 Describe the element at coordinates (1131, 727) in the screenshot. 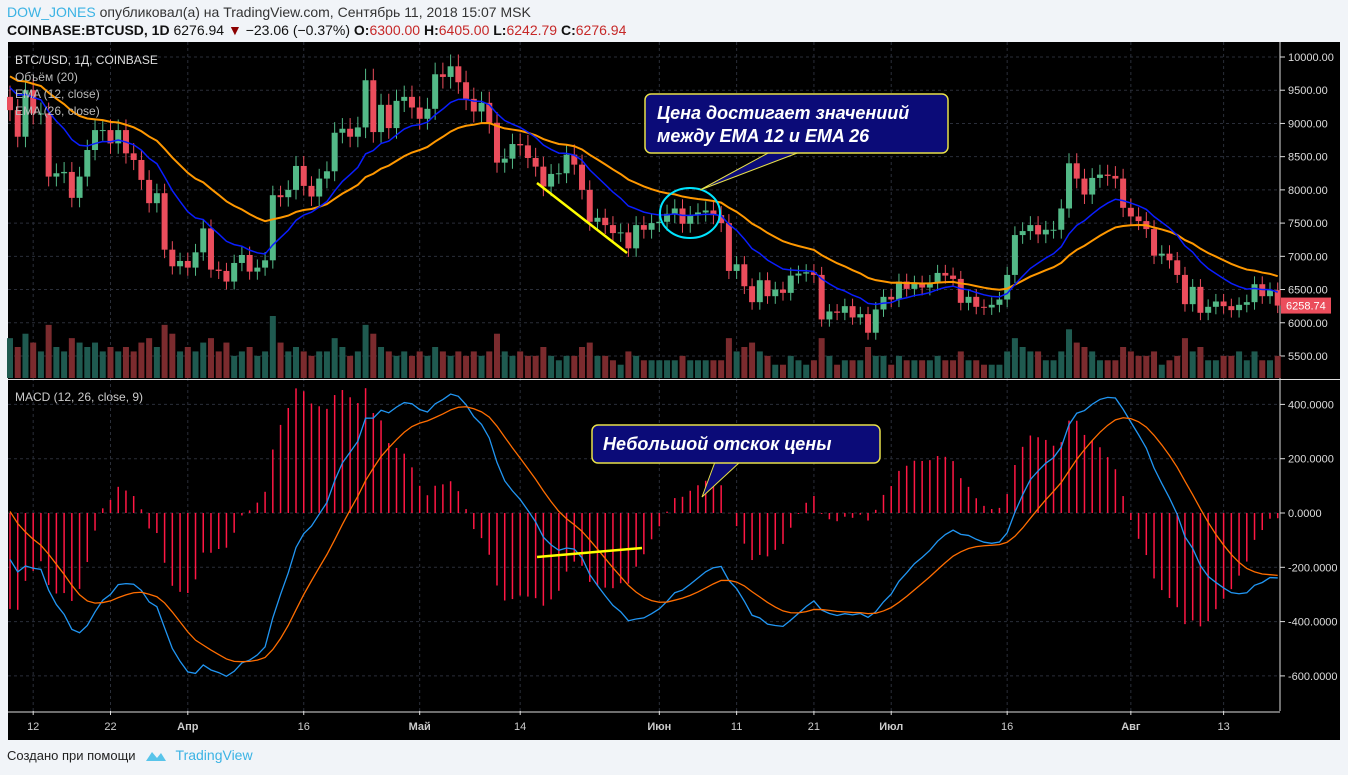

I see `time-tick-label: Авг` at that location.